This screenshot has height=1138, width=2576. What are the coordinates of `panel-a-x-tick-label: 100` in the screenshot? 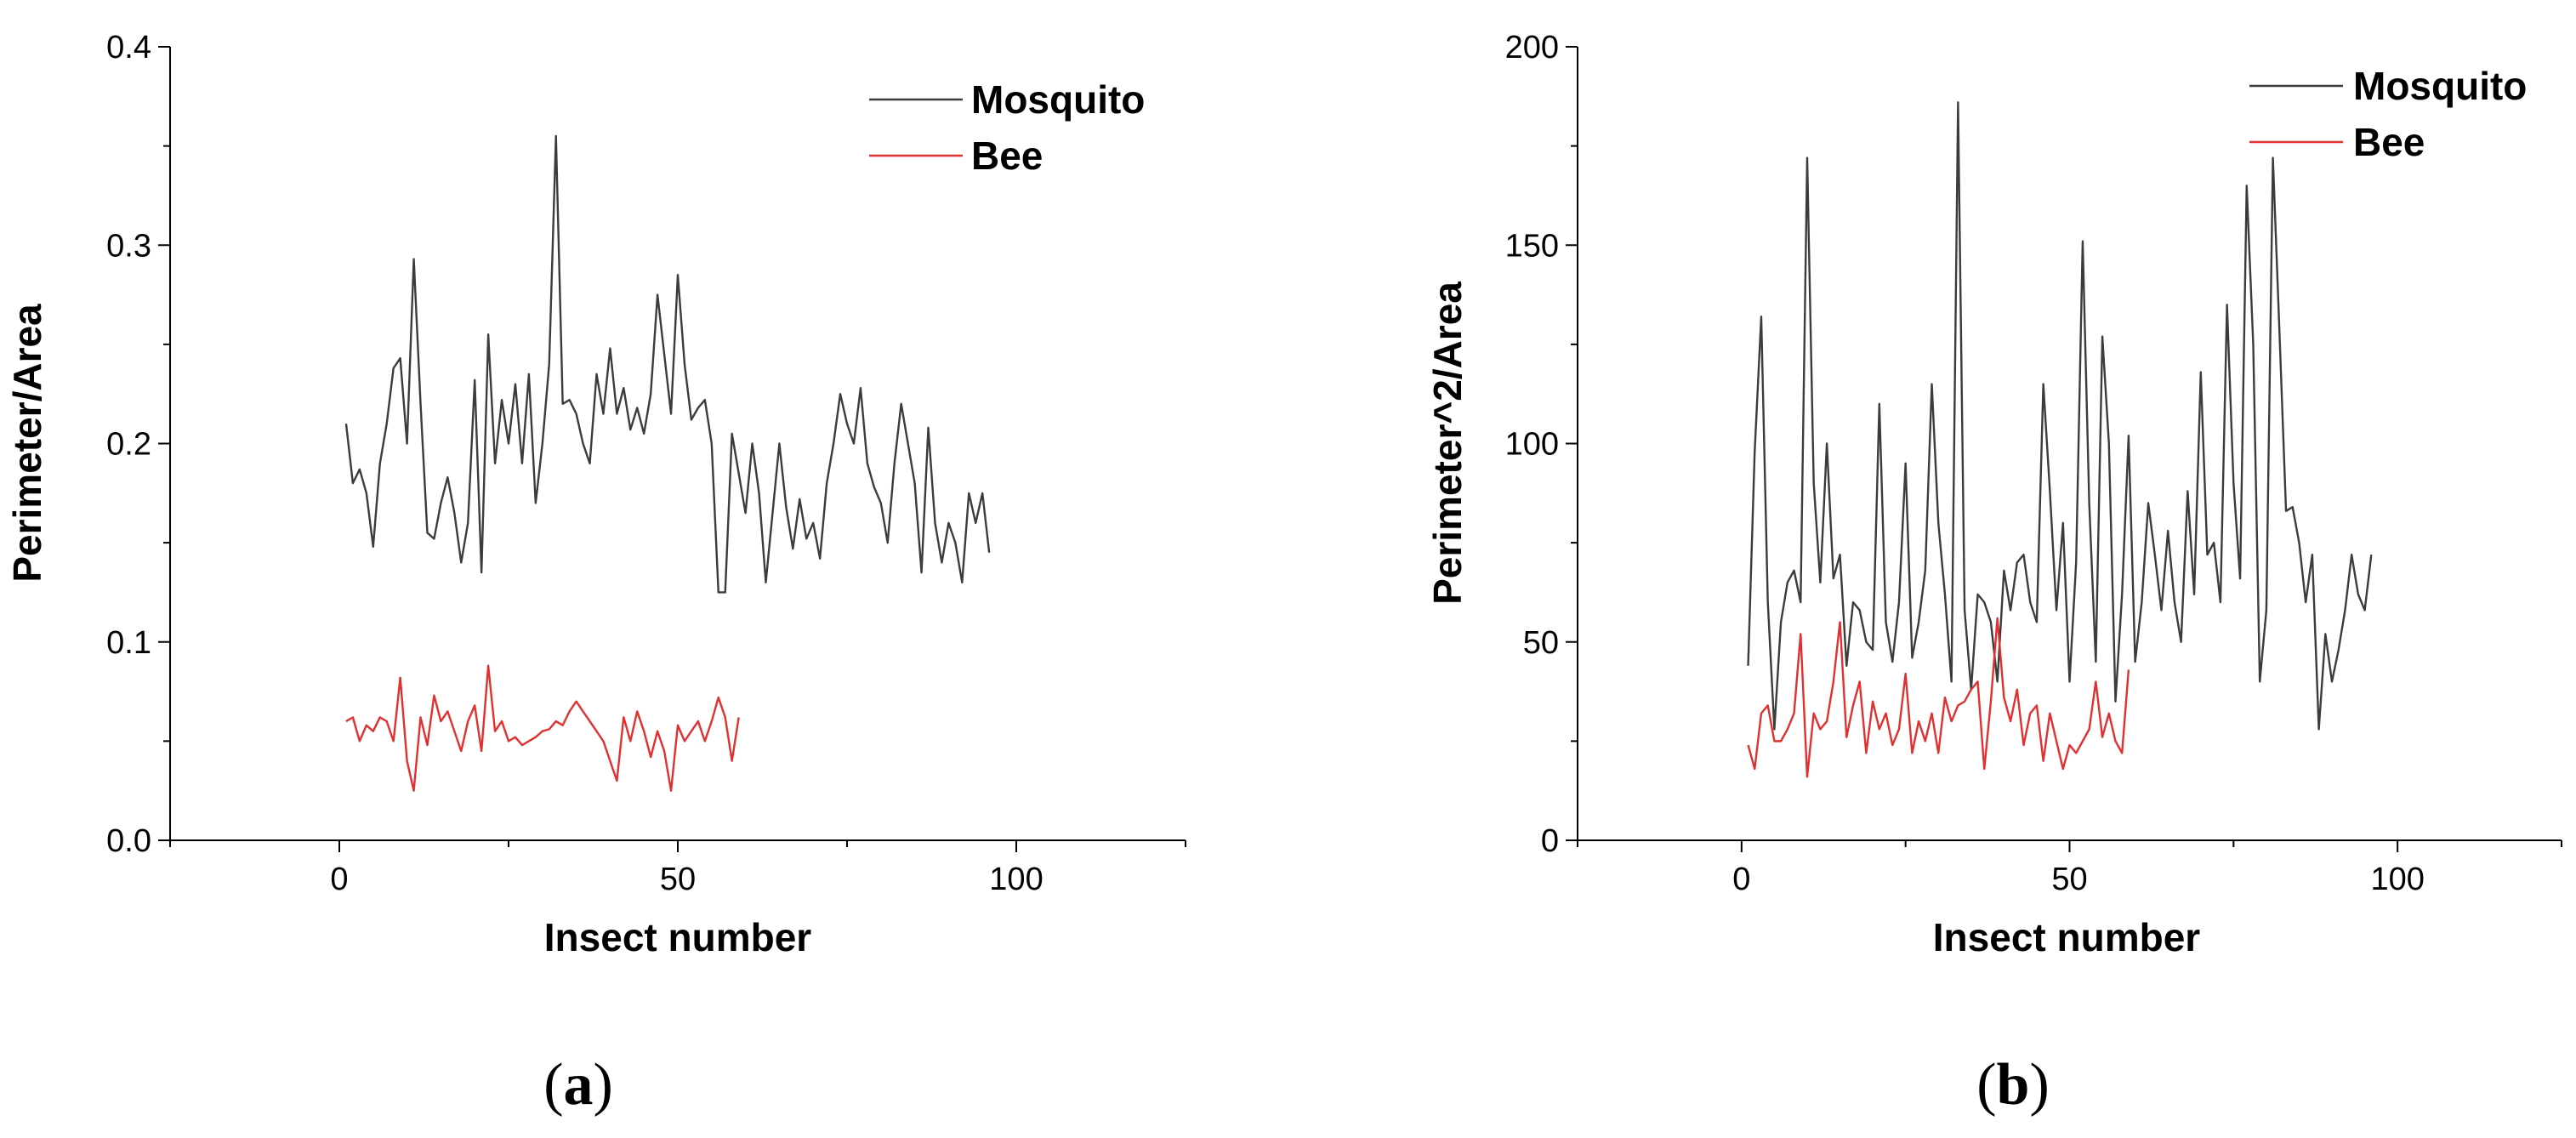 It's located at (1016, 880).